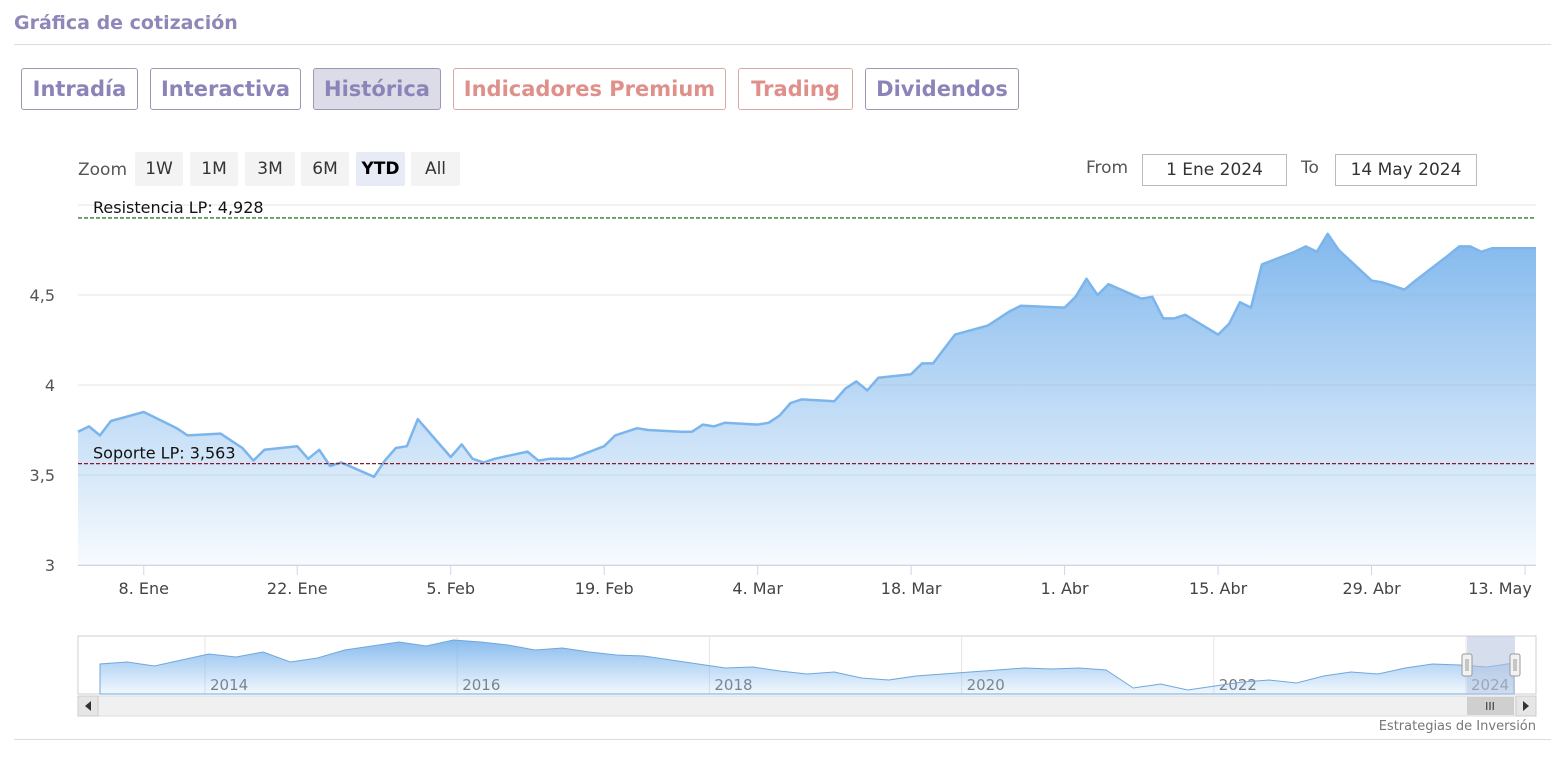  I want to click on tab-trading: Trading, so click(795, 89).